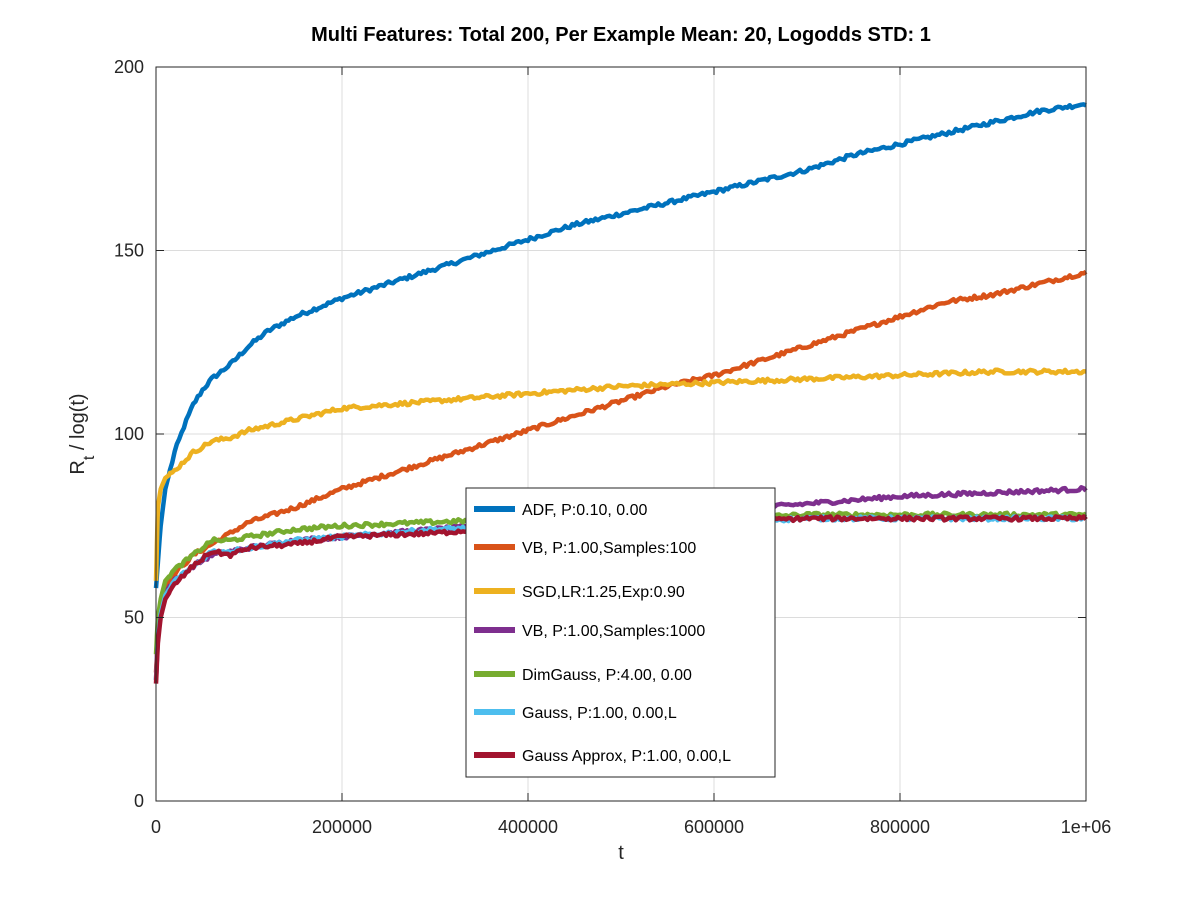 Image resolution: width=1200 pixels, height=900 pixels. I want to click on y-tick-label: 50, so click(134, 618).